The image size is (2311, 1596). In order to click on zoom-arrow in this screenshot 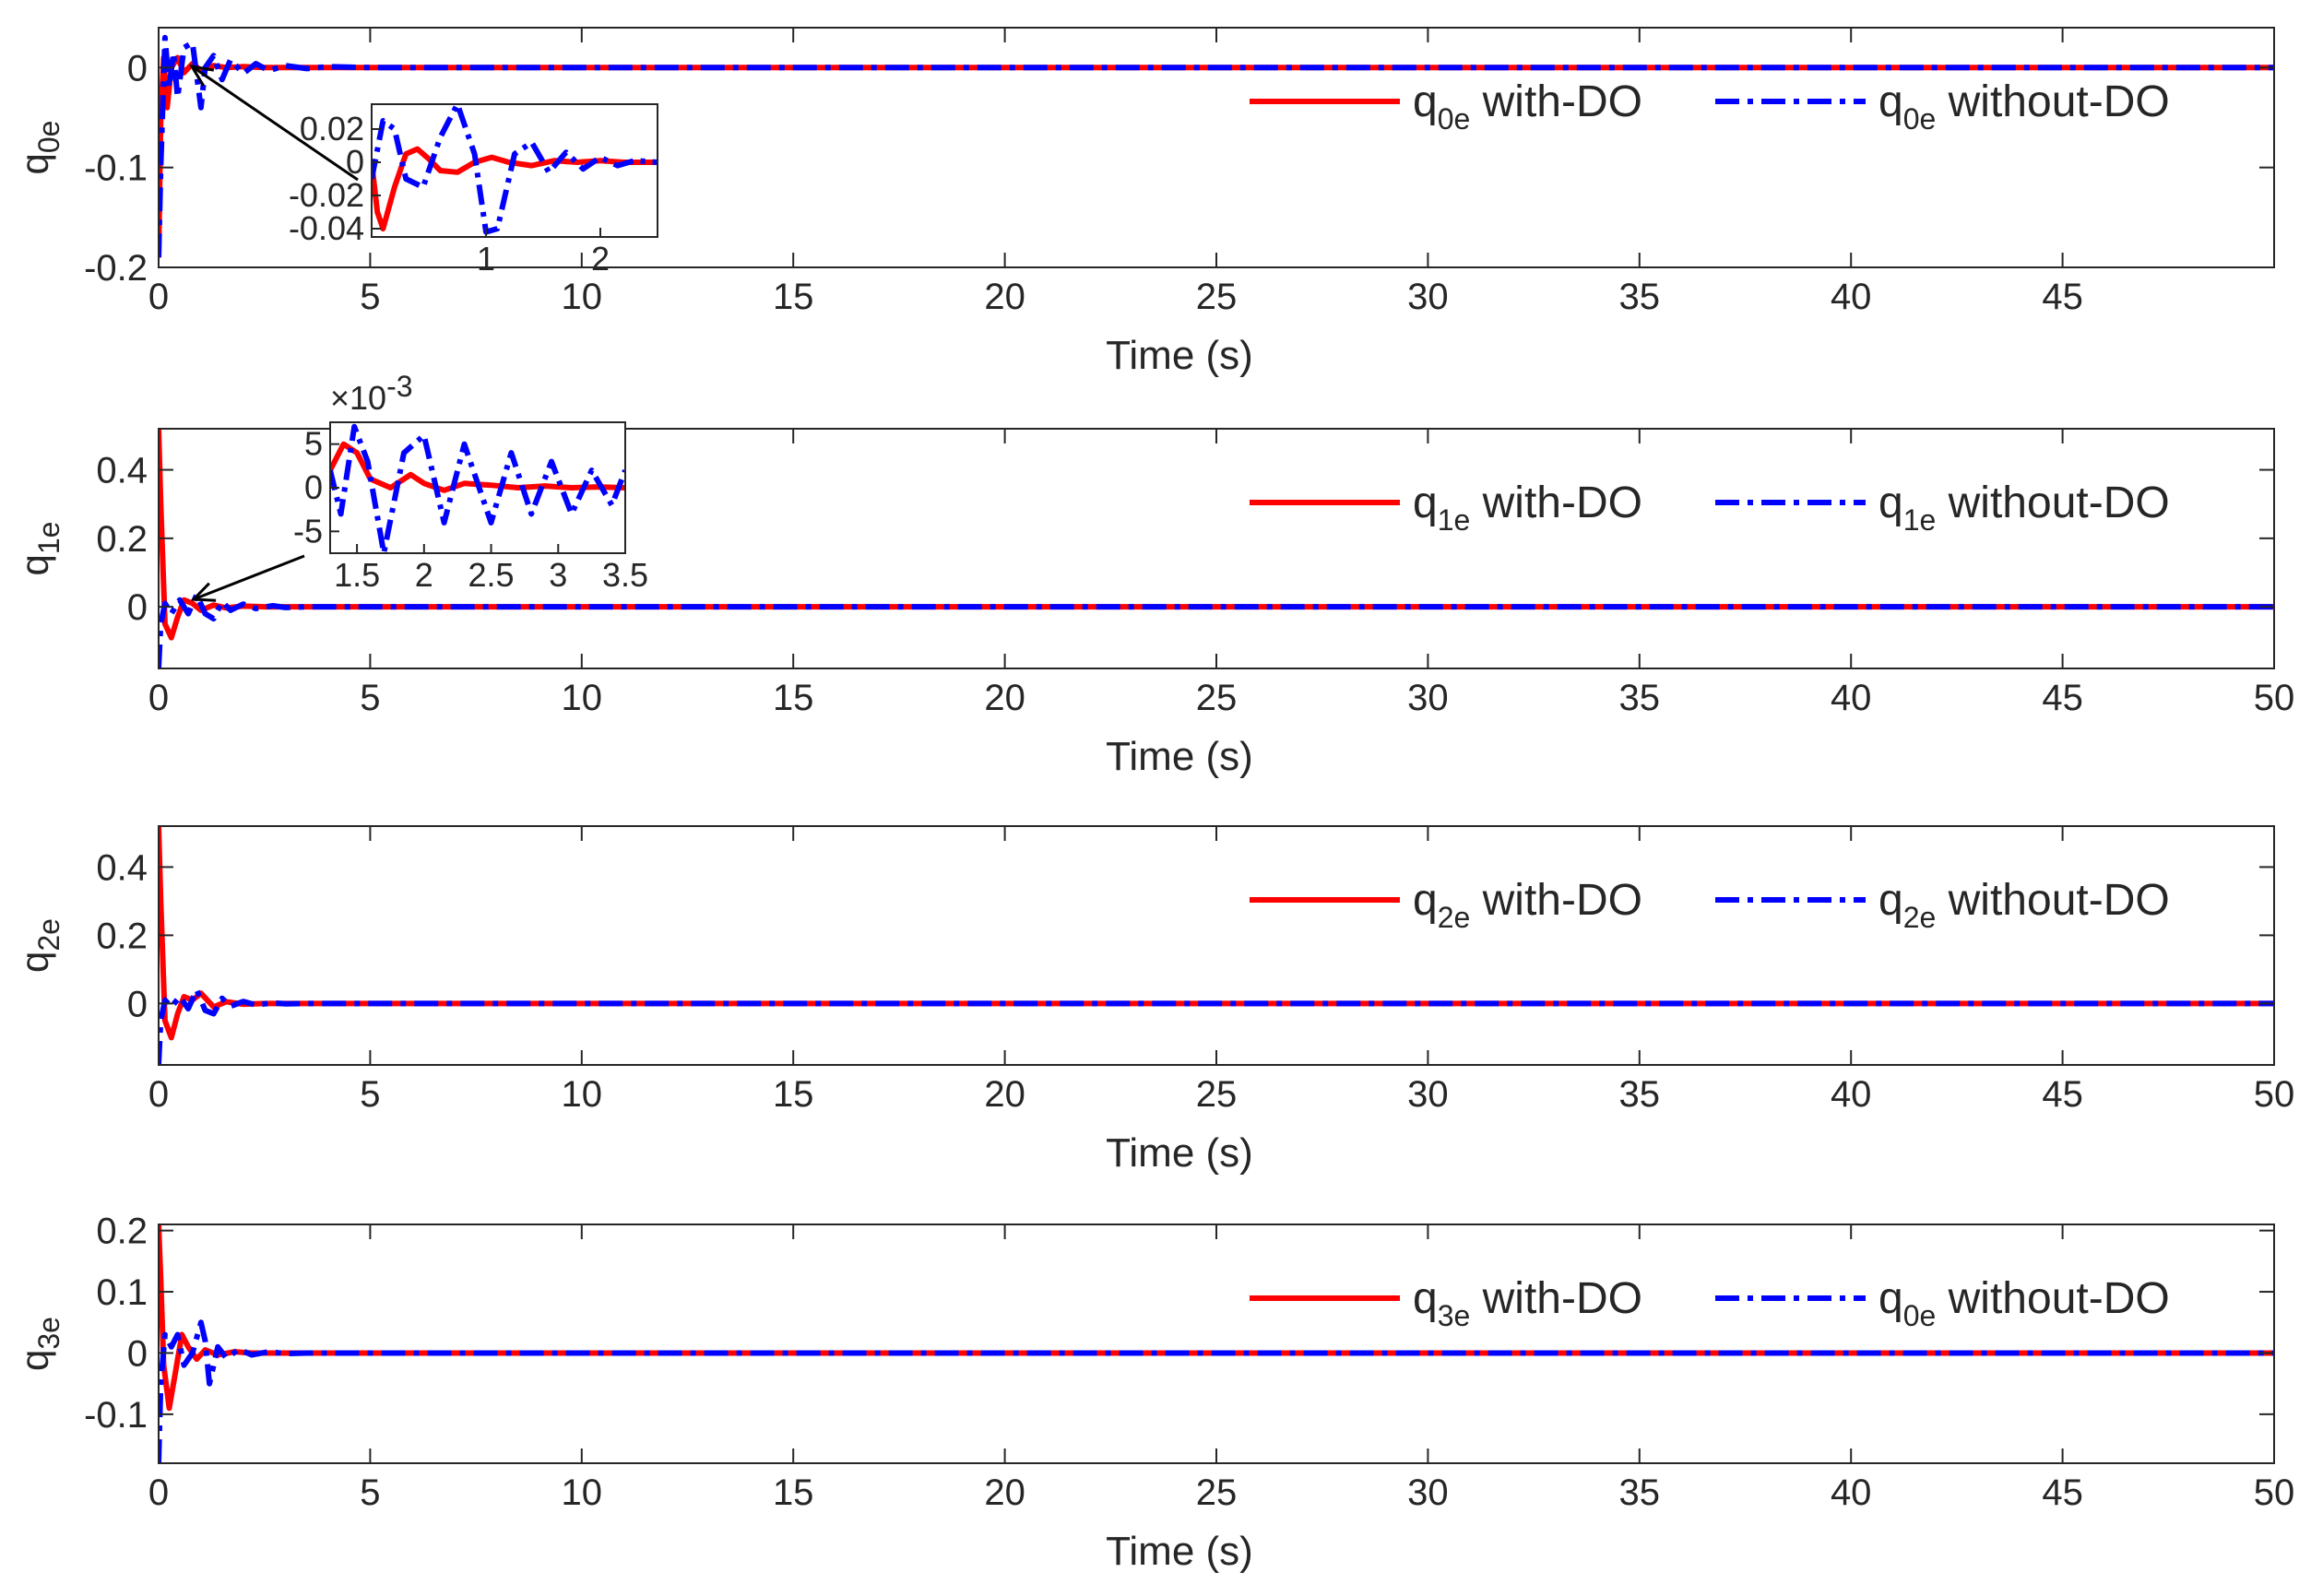, I will do `click(249, 577)`.